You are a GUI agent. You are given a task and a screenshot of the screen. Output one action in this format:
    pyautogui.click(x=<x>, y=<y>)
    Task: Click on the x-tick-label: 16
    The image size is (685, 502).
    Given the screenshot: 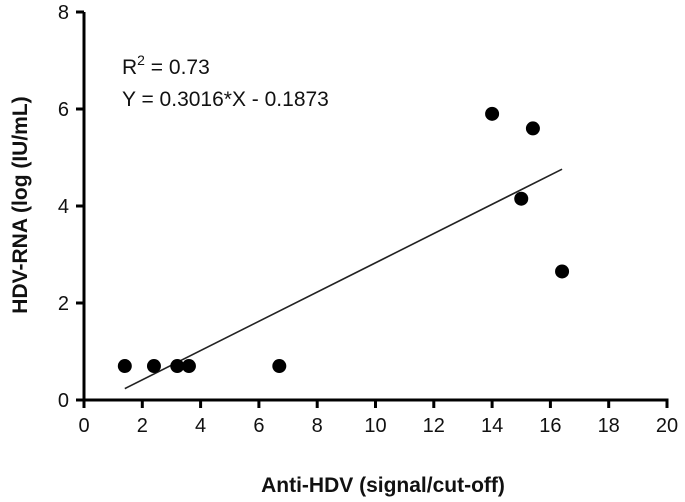 What is the action you would take?
    pyautogui.click(x=550, y=426)
    